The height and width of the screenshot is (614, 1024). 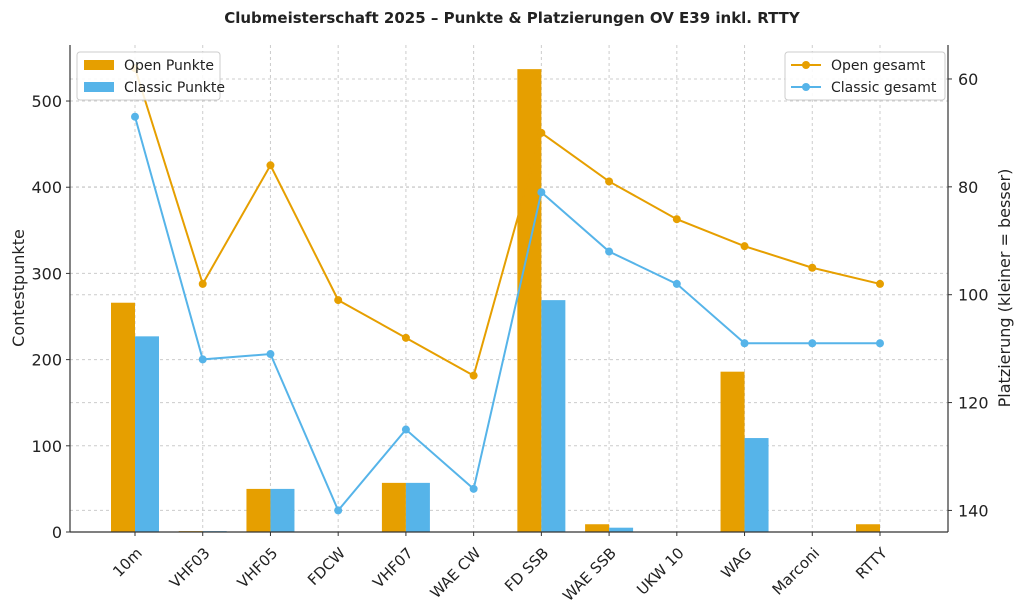 I want to click on y-axis-label: Contestpunkte, so click(x=18, y=288).